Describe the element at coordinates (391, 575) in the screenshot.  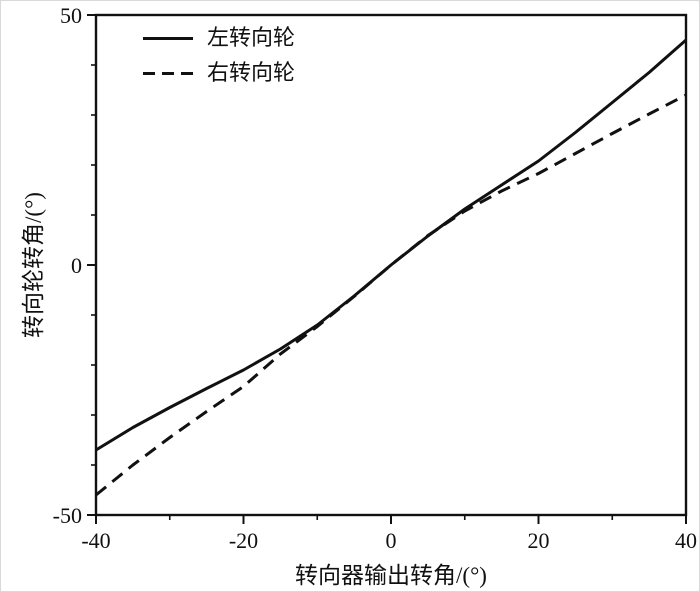
I see `x-axis-label: 转向器输出转角/(°)` at that location.